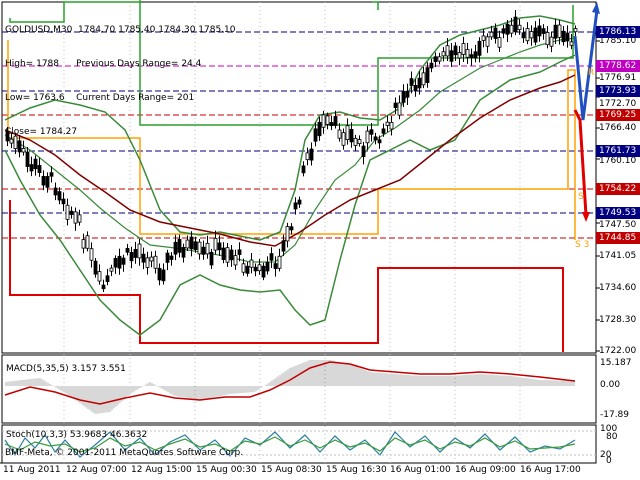 The height and width of the screenshot is (480, 640). Describe the element at coordinates (612, 437) in the screenshot. I see `stoch-axis-80: 80` at that location.